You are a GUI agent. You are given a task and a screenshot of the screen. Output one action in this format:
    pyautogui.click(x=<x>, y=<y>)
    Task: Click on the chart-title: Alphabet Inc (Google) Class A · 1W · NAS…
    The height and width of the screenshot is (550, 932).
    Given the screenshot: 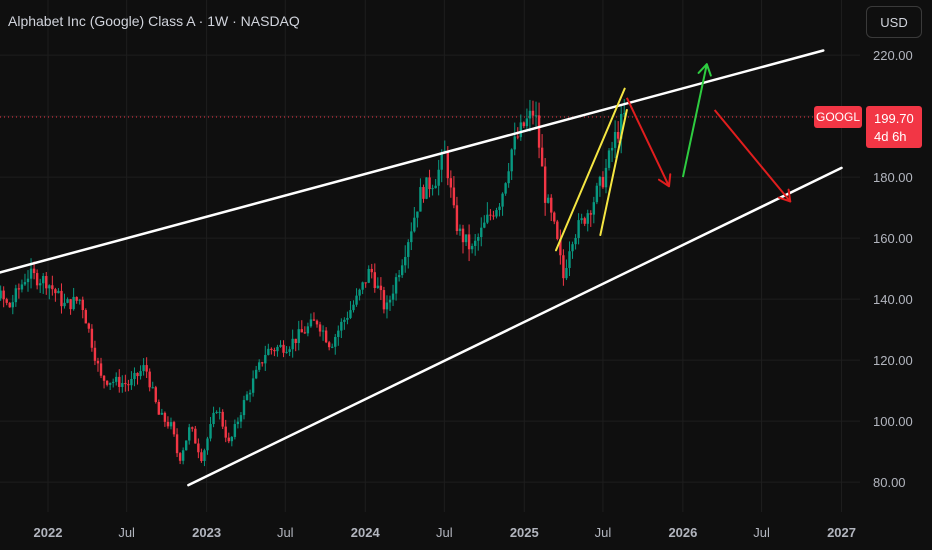 What is the action you would take?
    pyautogui.click(x=154, y=21)
    